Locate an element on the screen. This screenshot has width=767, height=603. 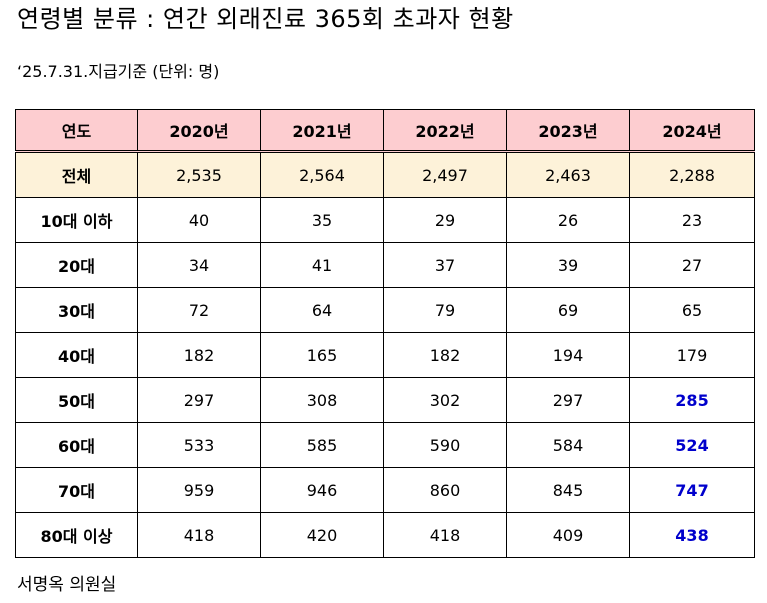
table-row: 70대 959 946 860 845 747 is located at coordinates (385, 490).